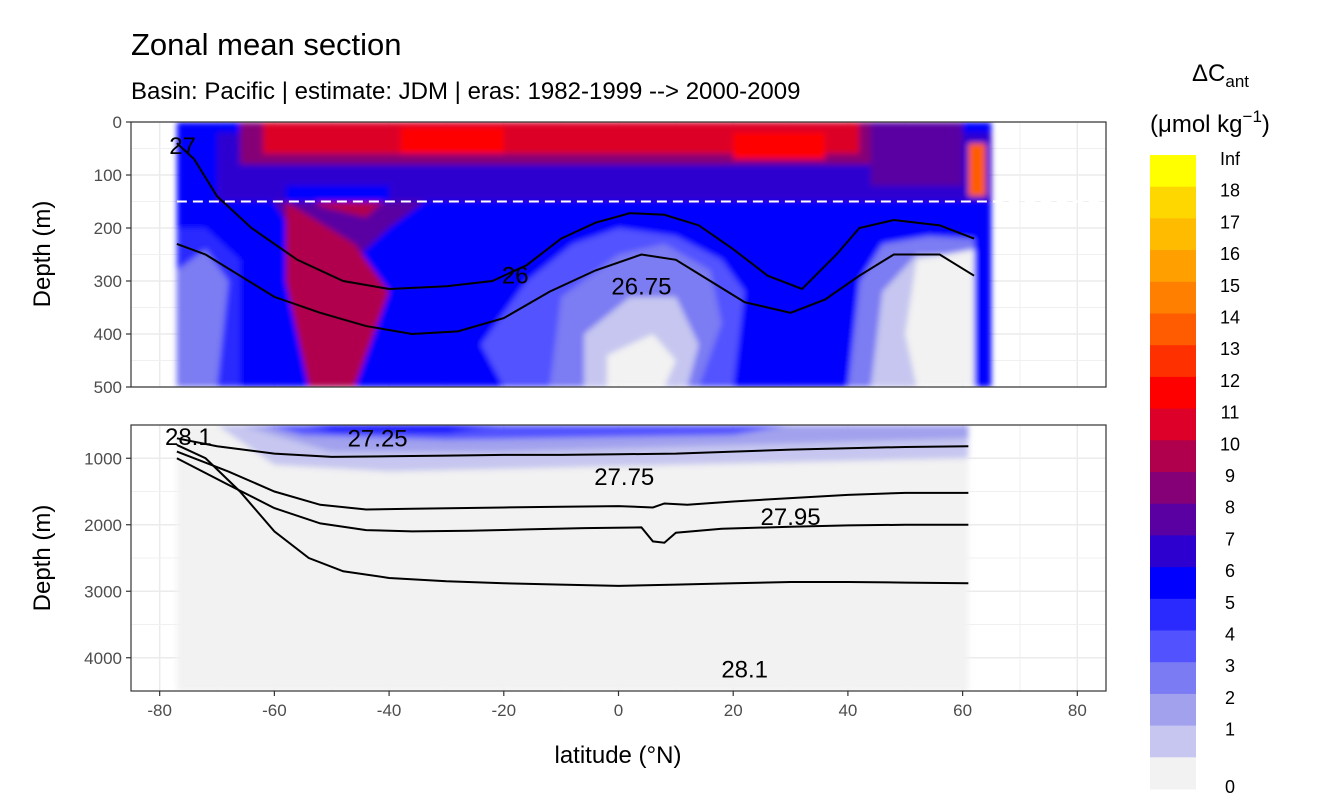 The width and height of the screenshot is (1344, 806). I want to click on x-tick-label: 0, so click(618, 710).